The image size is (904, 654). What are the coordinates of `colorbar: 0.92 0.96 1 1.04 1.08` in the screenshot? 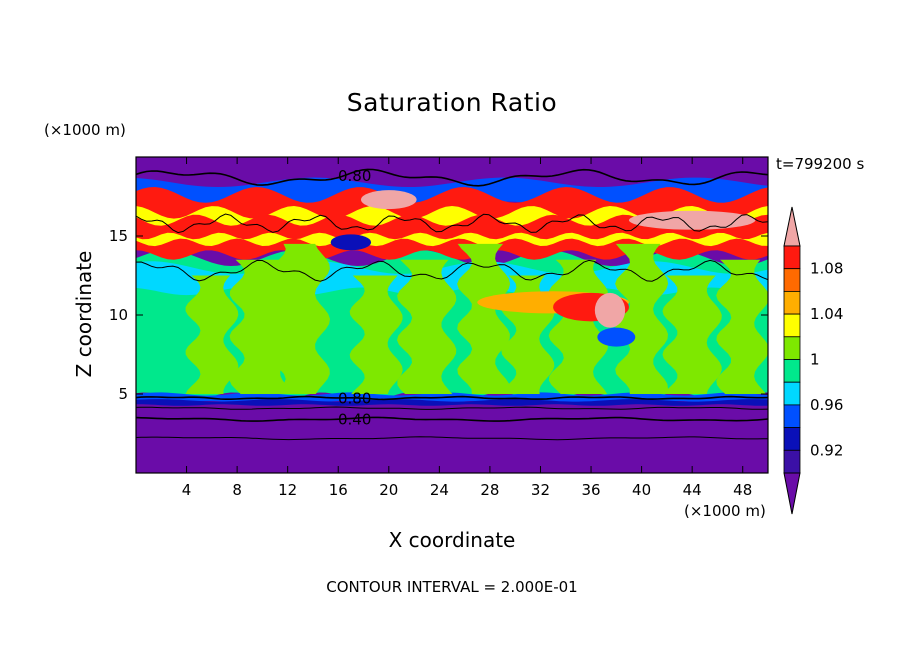 It's located at (813, 360).